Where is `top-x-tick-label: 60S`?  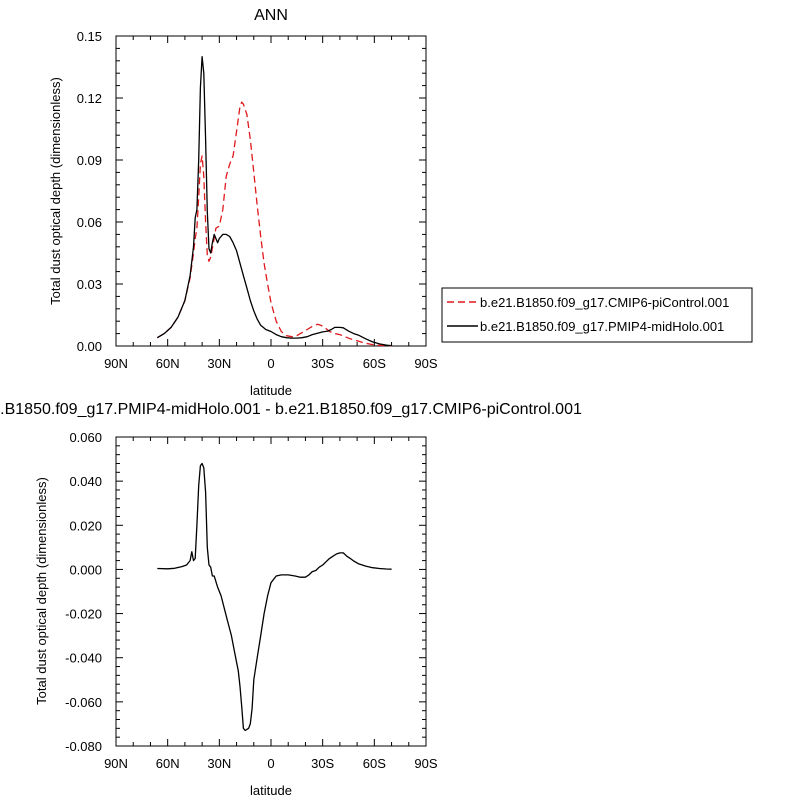
top-x-tick-label: 60S is located at coordinates (374, 363).